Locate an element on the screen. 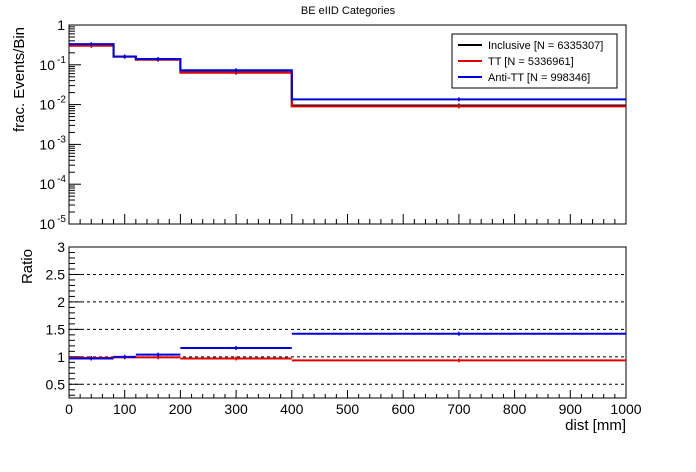 The image size is (696, 472). x-axis-label: dist [mm] is located at coordinates (595, 425).